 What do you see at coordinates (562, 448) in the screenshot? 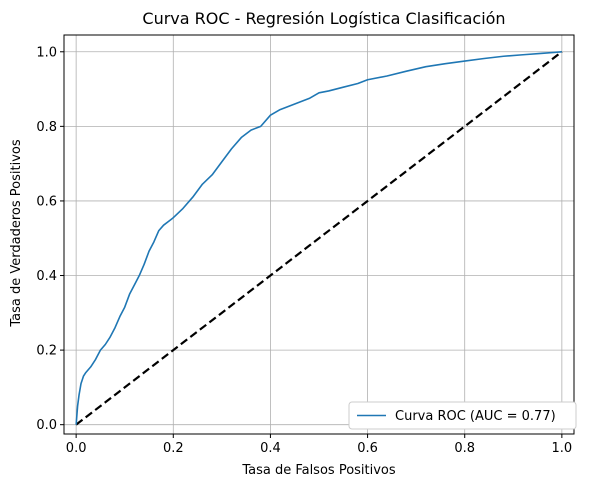
I see `x-tick-label: 1.0` at bounding box center [562, 448].